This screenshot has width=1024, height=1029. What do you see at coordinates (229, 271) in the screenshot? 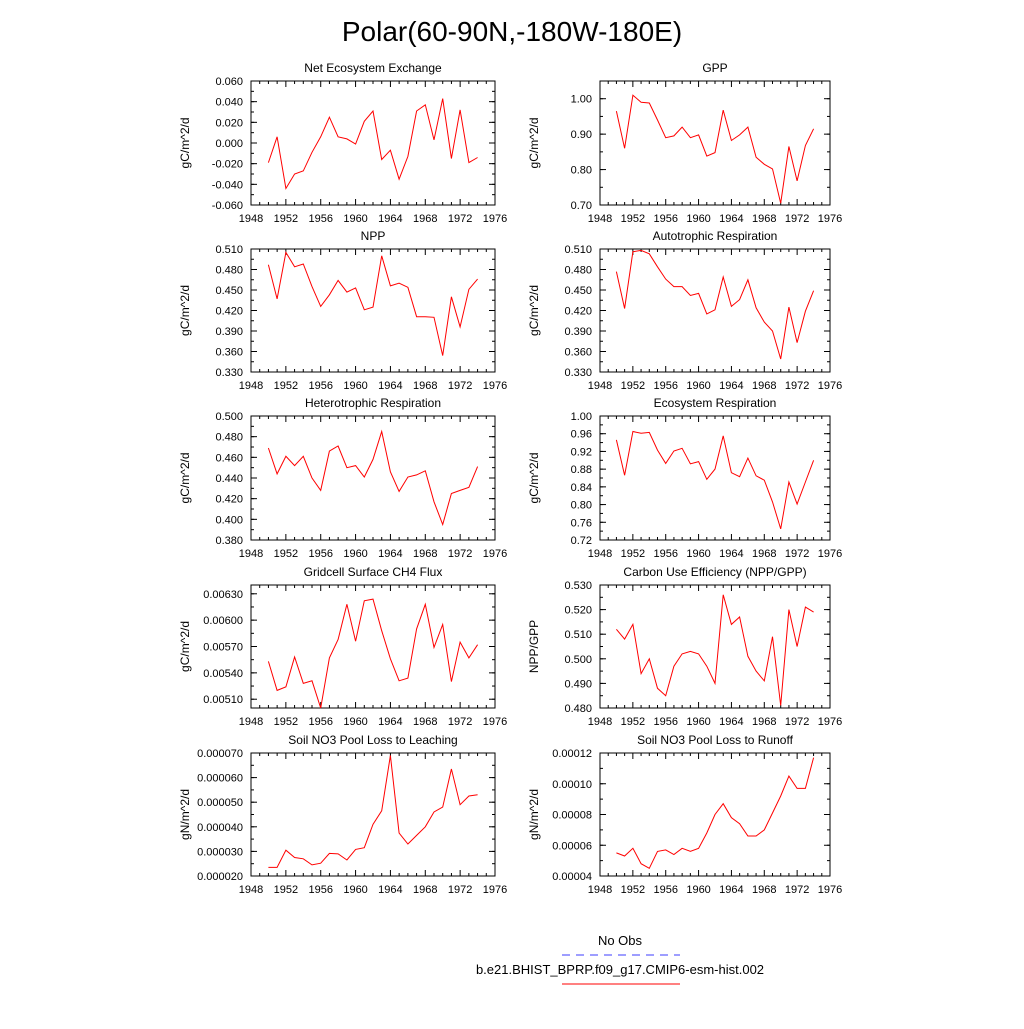
I see `y-tick-label: 0.480` at bounding box center [229, 271].